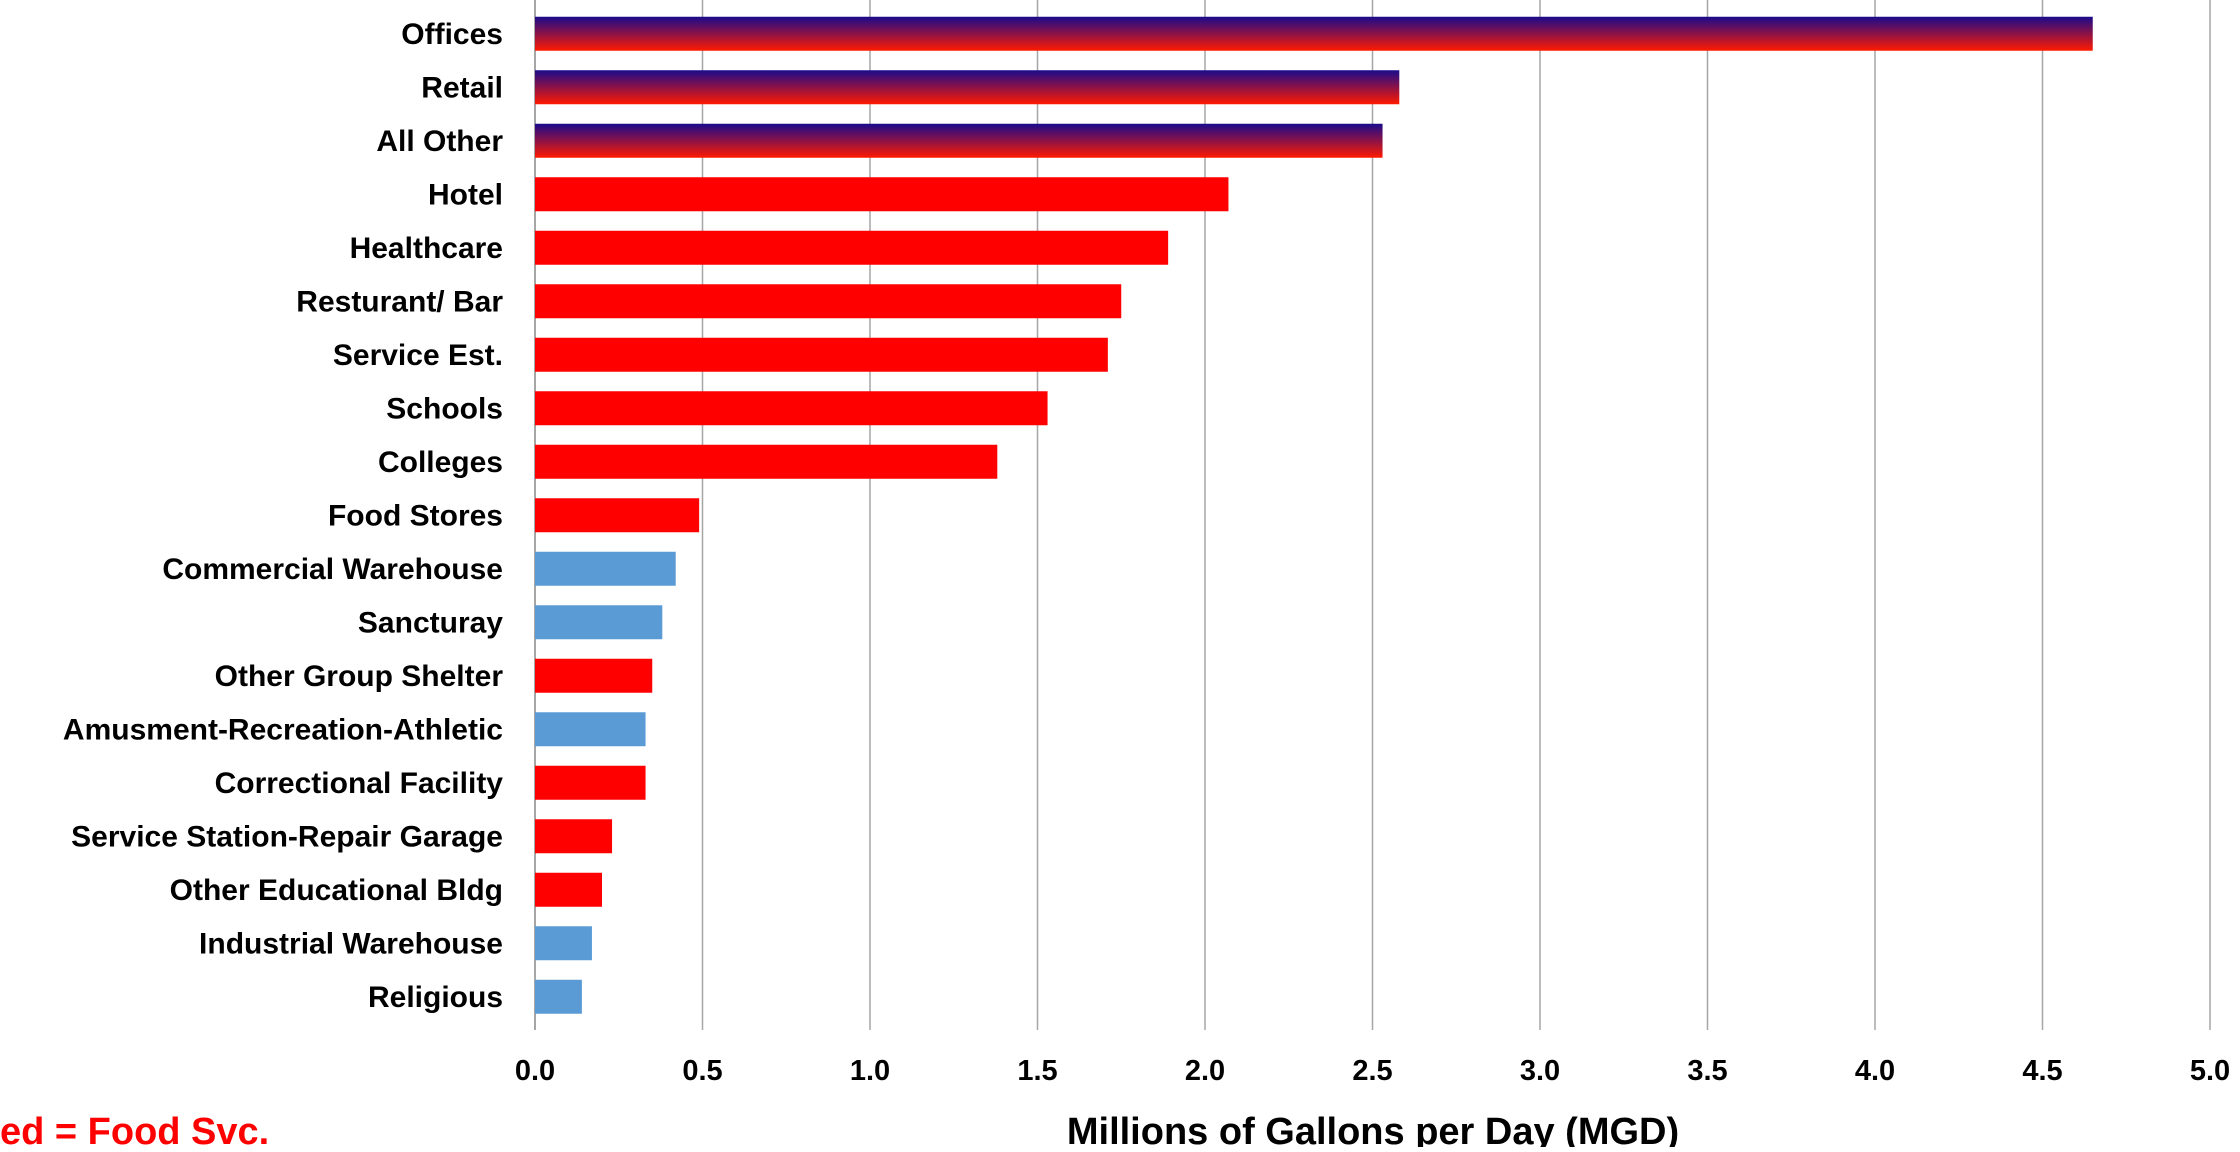 This screenshot has width=2240, height=1152. Describe the element at coordinates (444, 408) in the screenshot. I see `category-label: Schools` at that location.